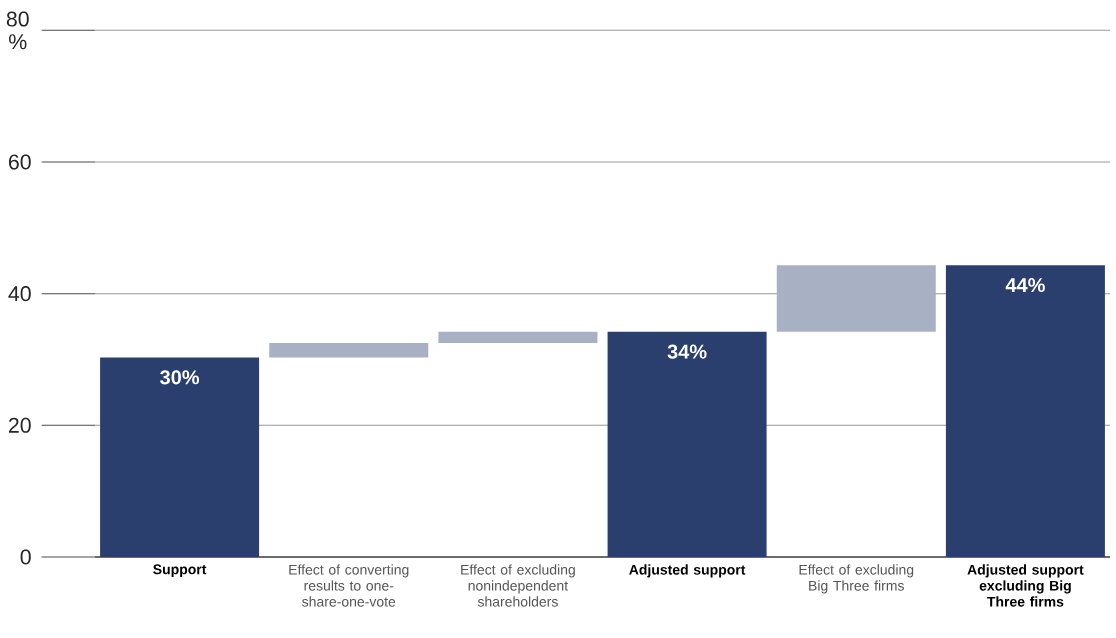  I want to click on y-tick-label: 40, so click(19, 294).